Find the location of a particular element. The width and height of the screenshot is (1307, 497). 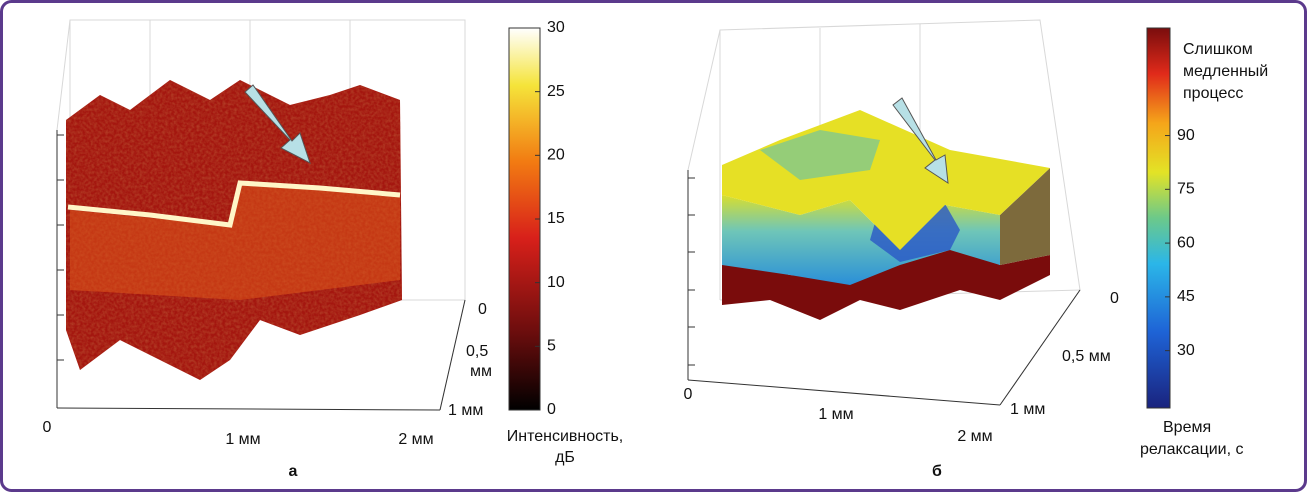

depth-axis-label: мм is located at coordinates (481, 371).